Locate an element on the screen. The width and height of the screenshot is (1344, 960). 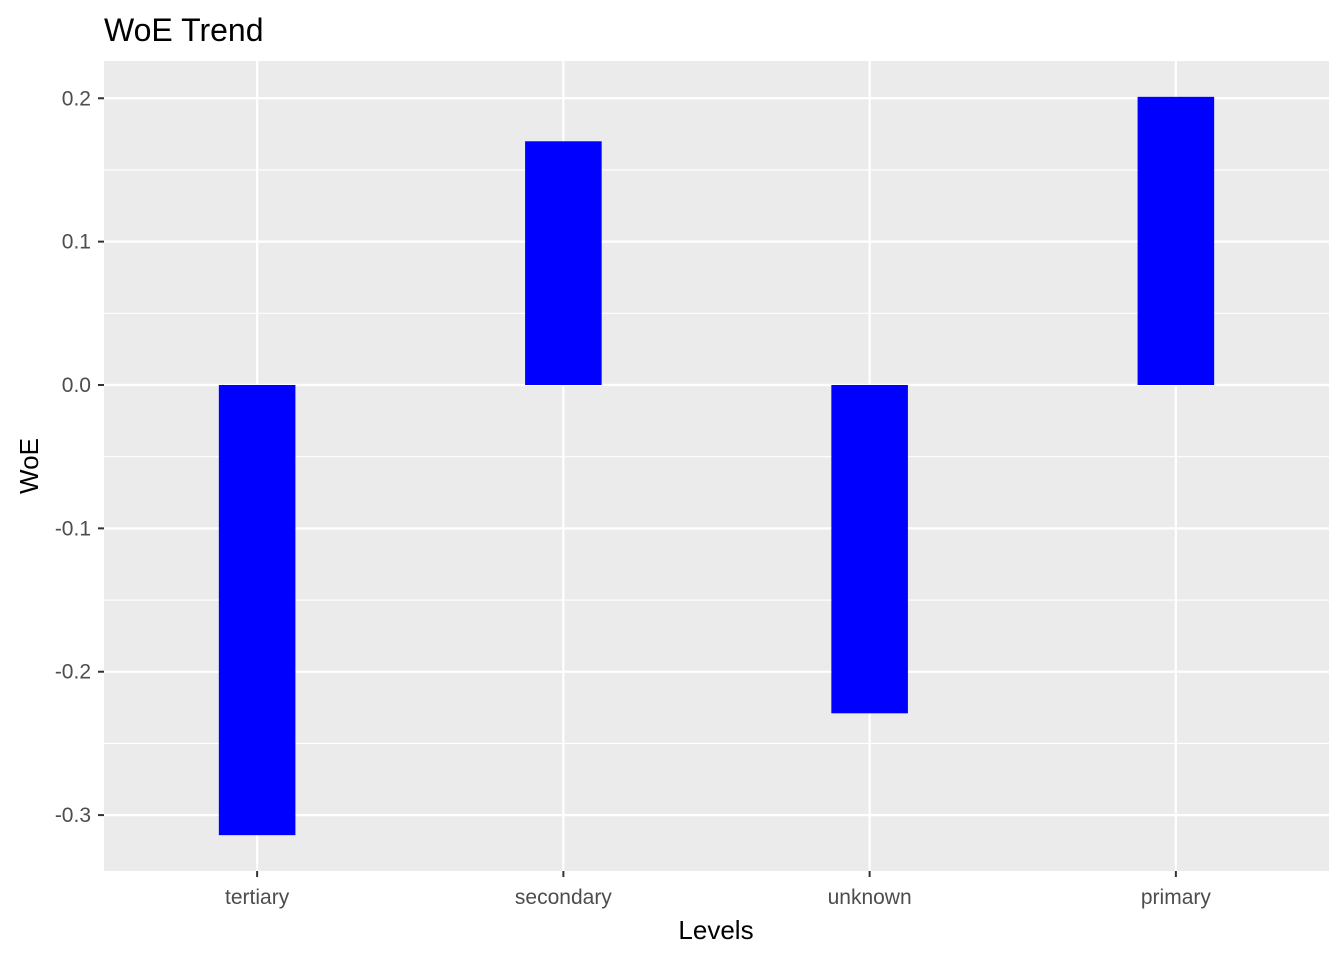
y-tick-label: 0.1 is located at coordinates (76, 242).